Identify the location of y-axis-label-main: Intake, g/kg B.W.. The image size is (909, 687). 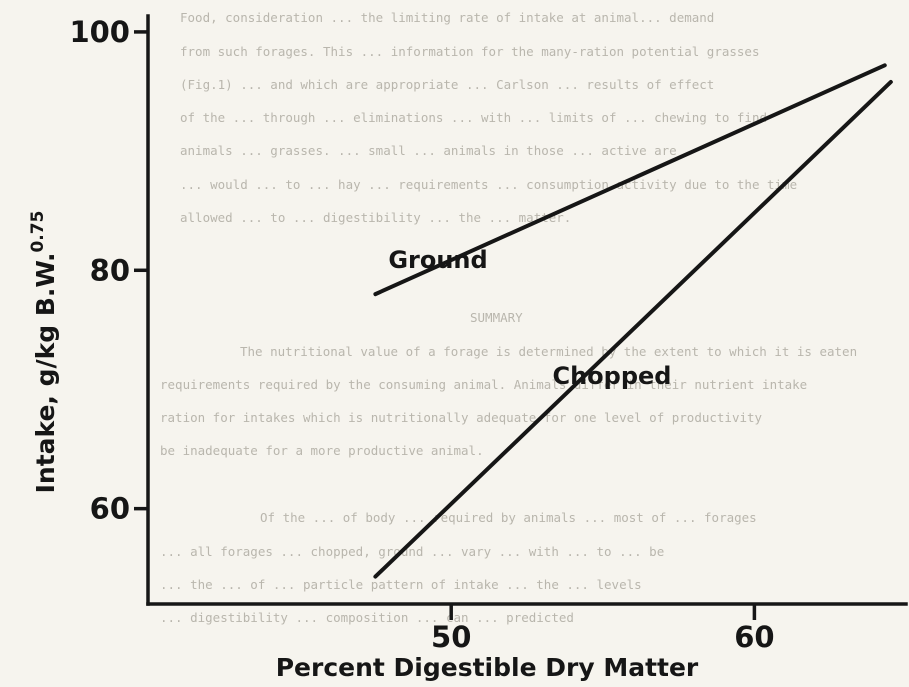
(45, 373).